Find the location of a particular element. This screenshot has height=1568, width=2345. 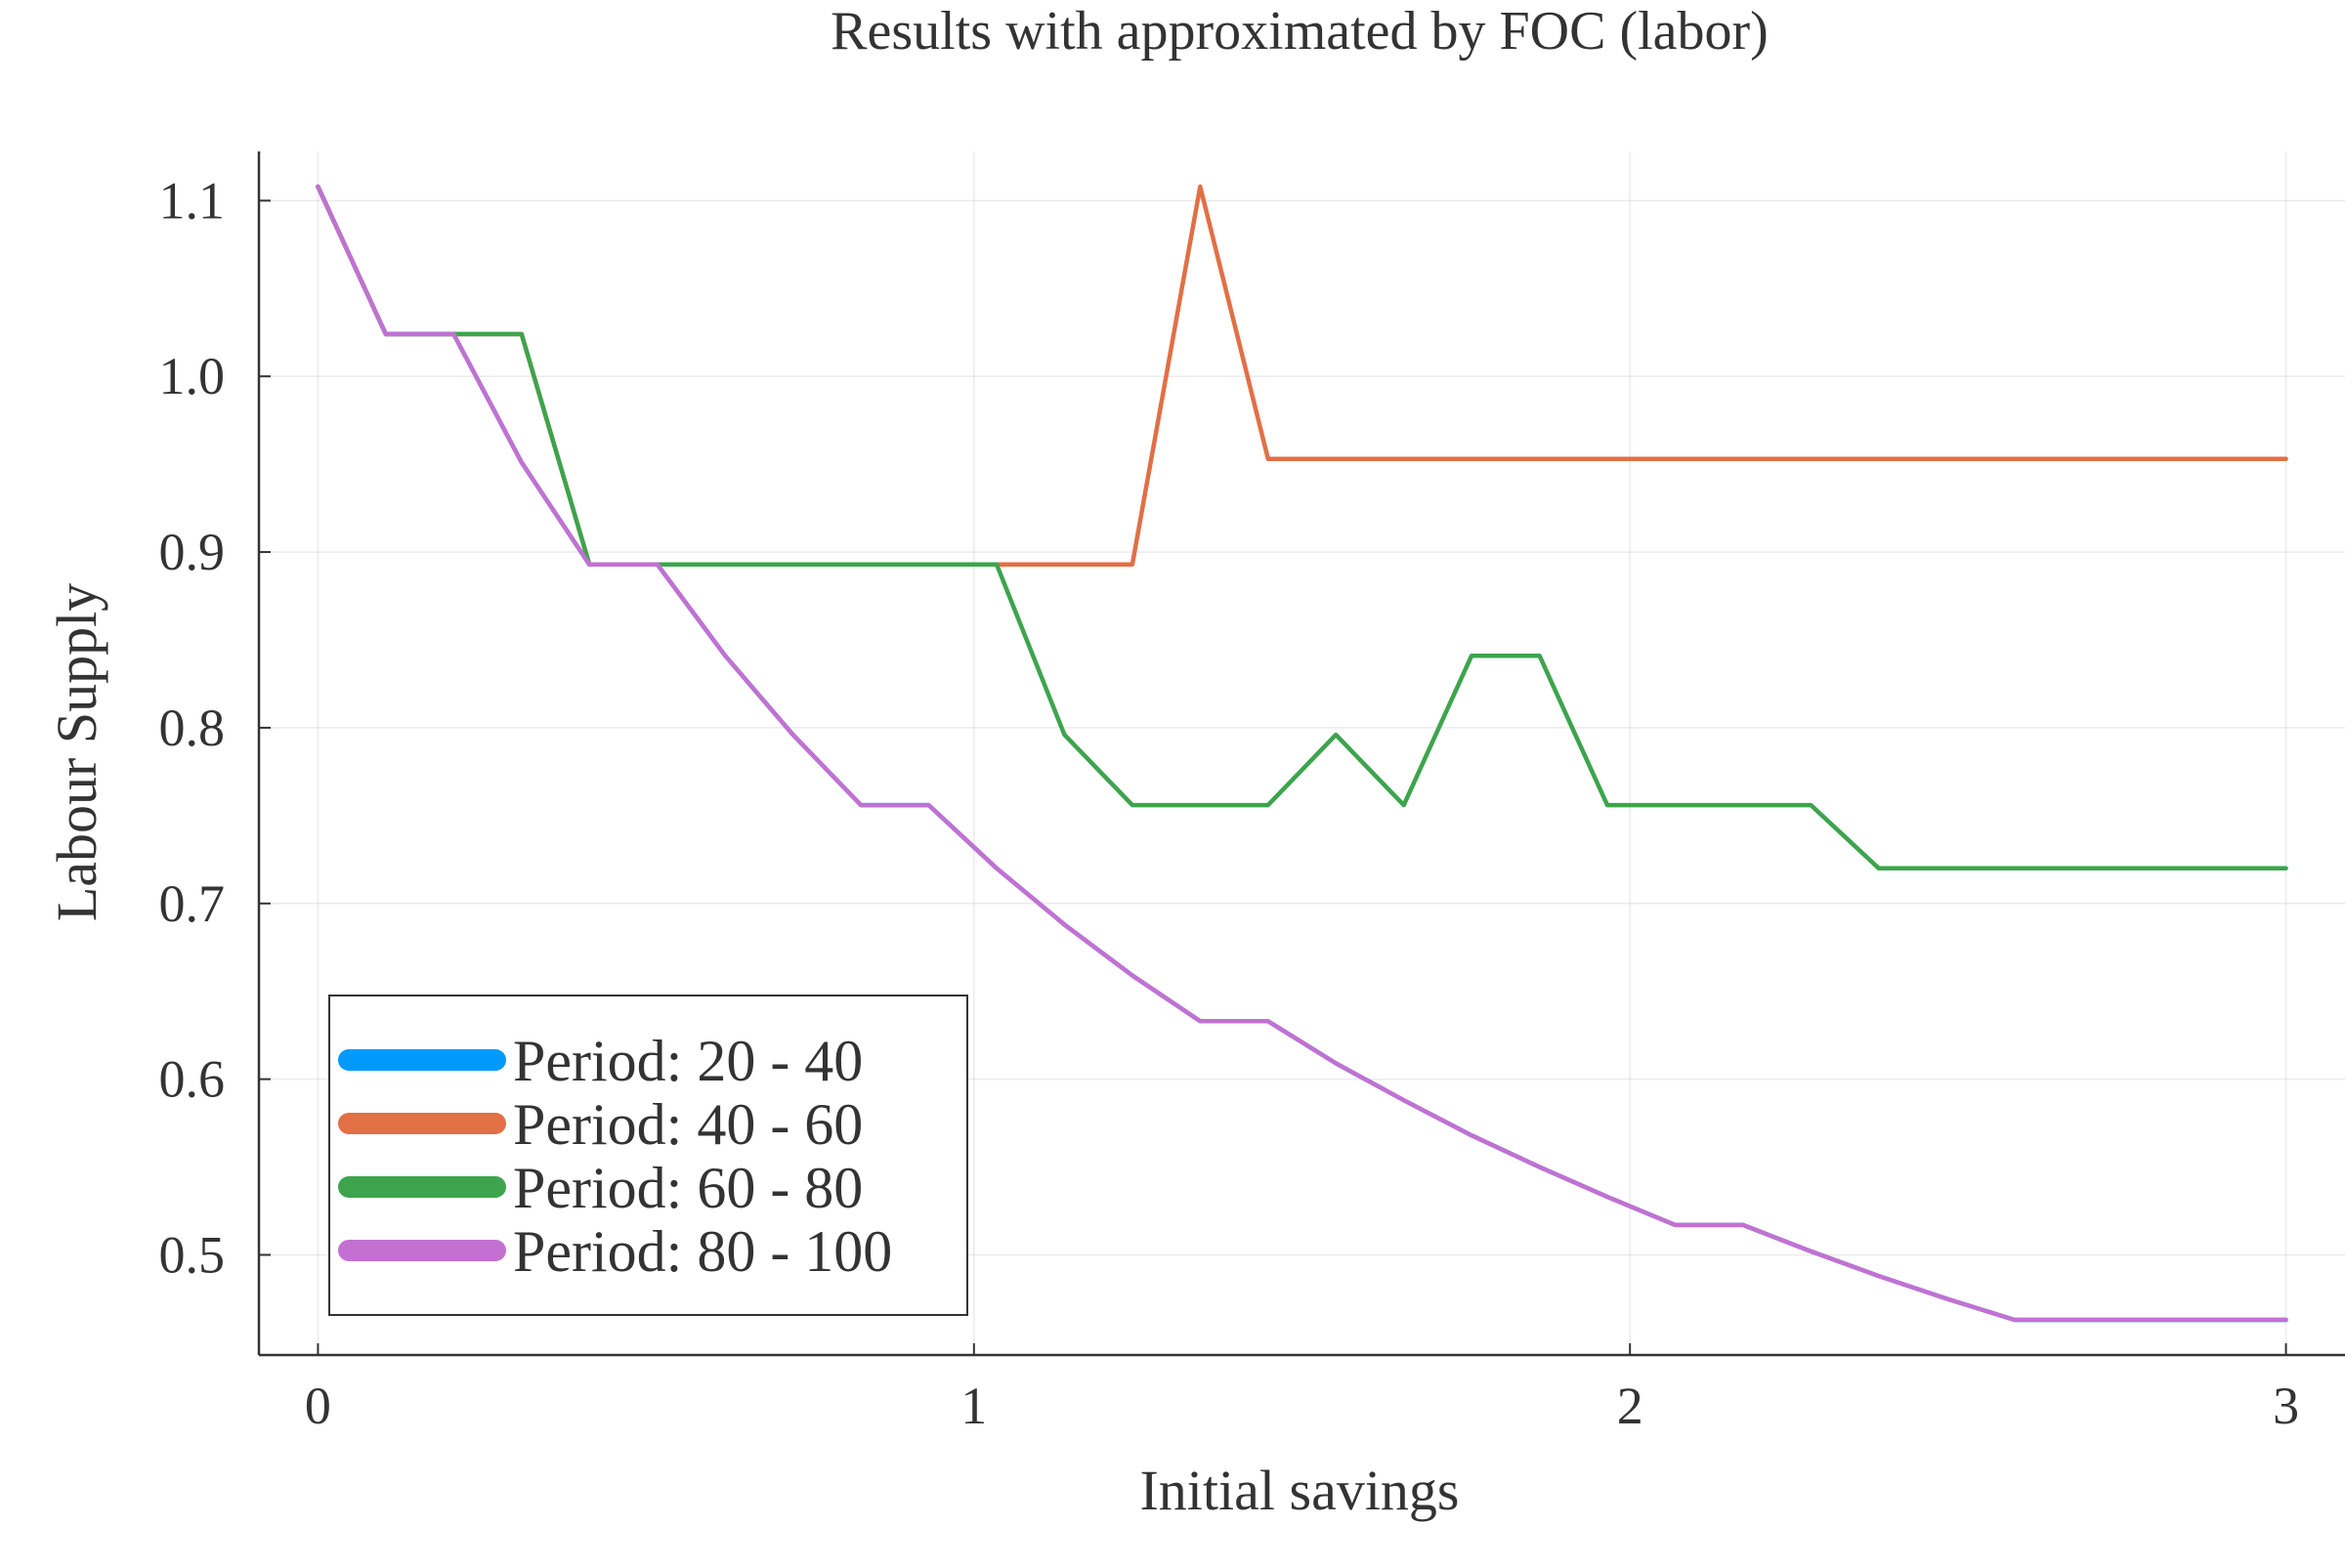

x-tick-label: 3 is located at coordinates (2286, 1406).